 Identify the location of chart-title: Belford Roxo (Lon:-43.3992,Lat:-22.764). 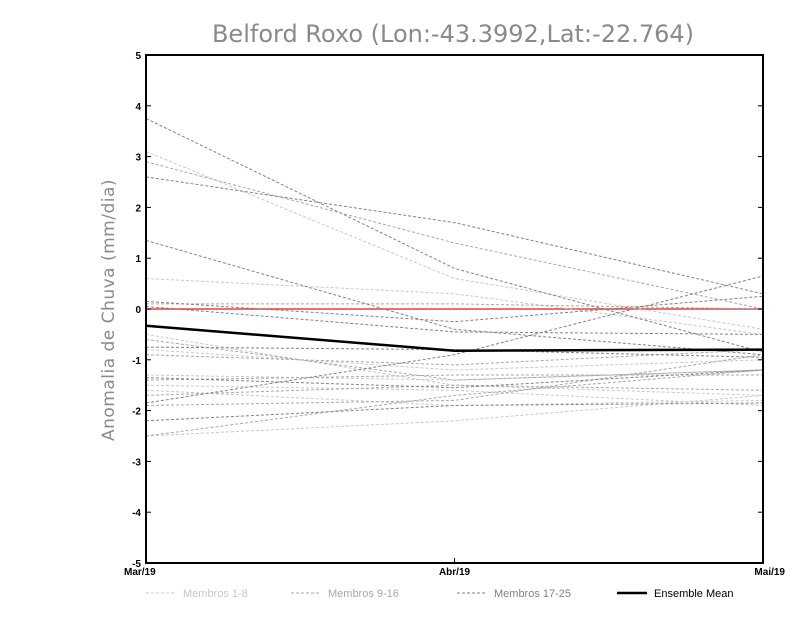
(453, 34).